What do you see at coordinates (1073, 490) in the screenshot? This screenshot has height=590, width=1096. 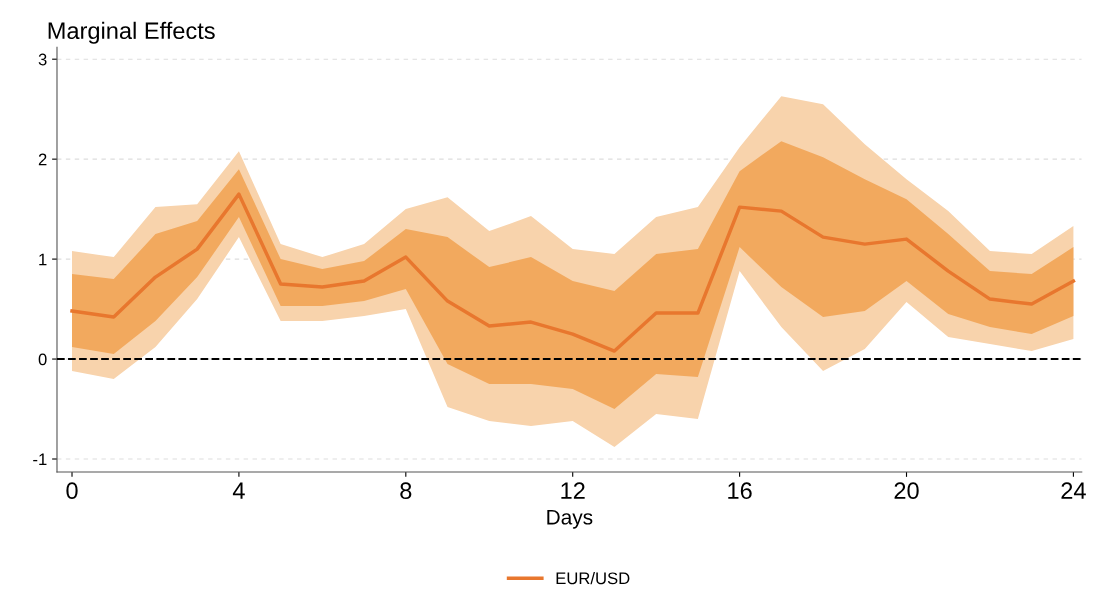 I see `x-tick-label: 24` at bounding box center [1073, 490].